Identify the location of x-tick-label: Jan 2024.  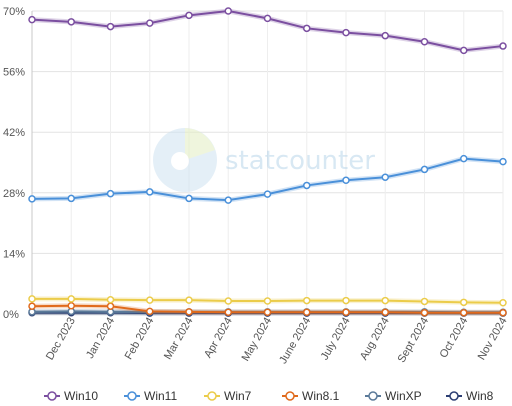
(100, 338).